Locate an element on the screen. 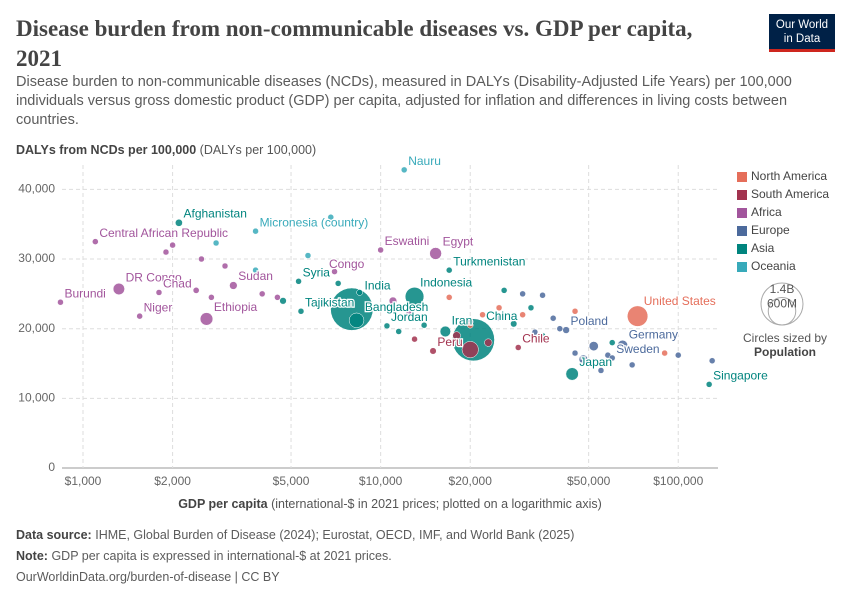  x-tick-label: $50,000 is located at coordinates (589, 481).